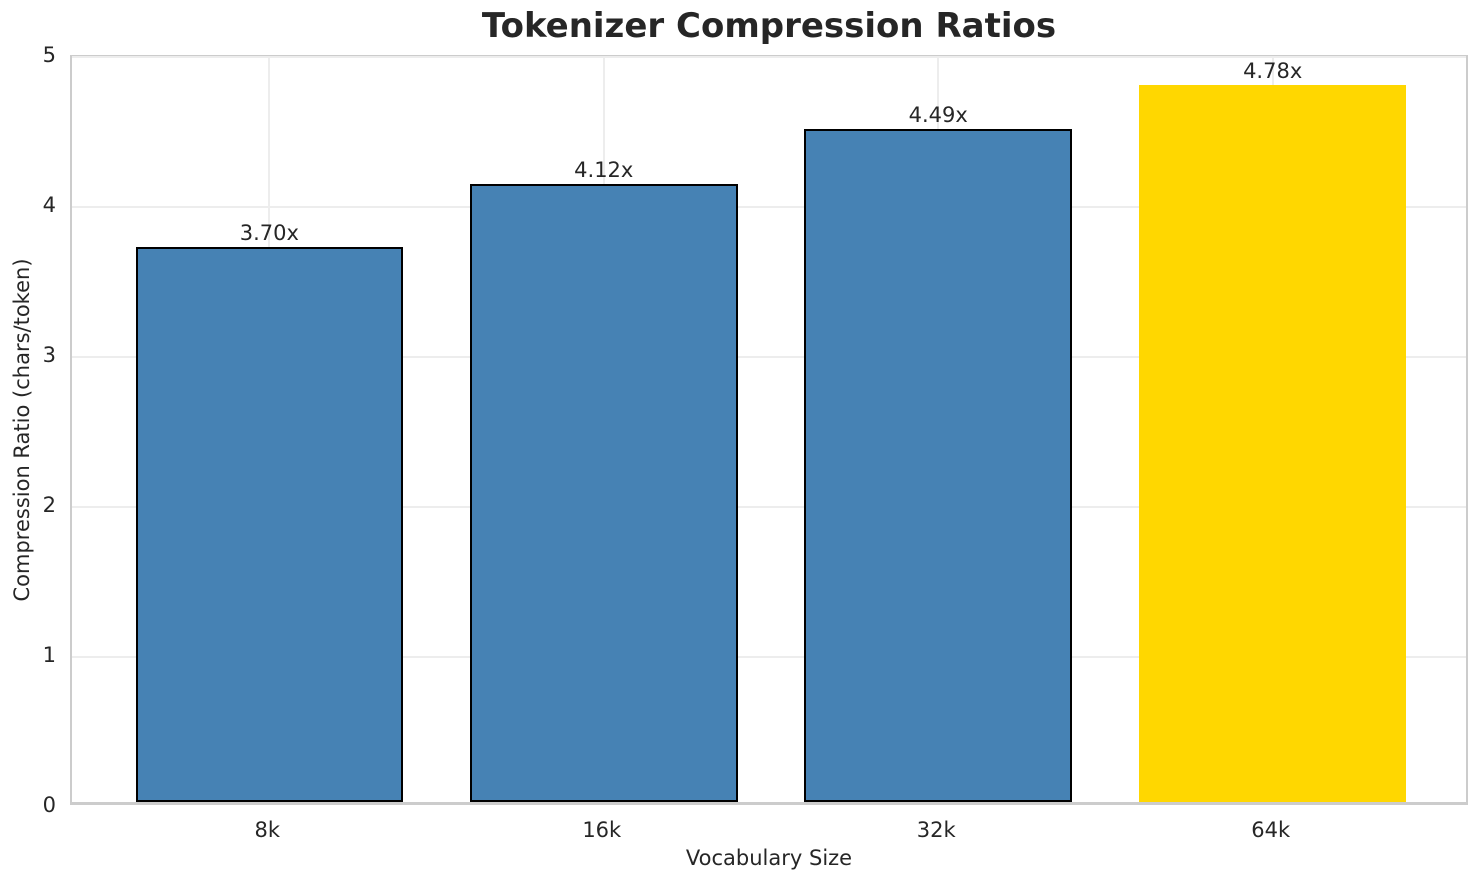 The image size is (1483, 885). What do you see at coordinates (769, 858) in the screenshot?
I see `x-axis-label: Vocabulary Size` at bounding box center [769, 858].